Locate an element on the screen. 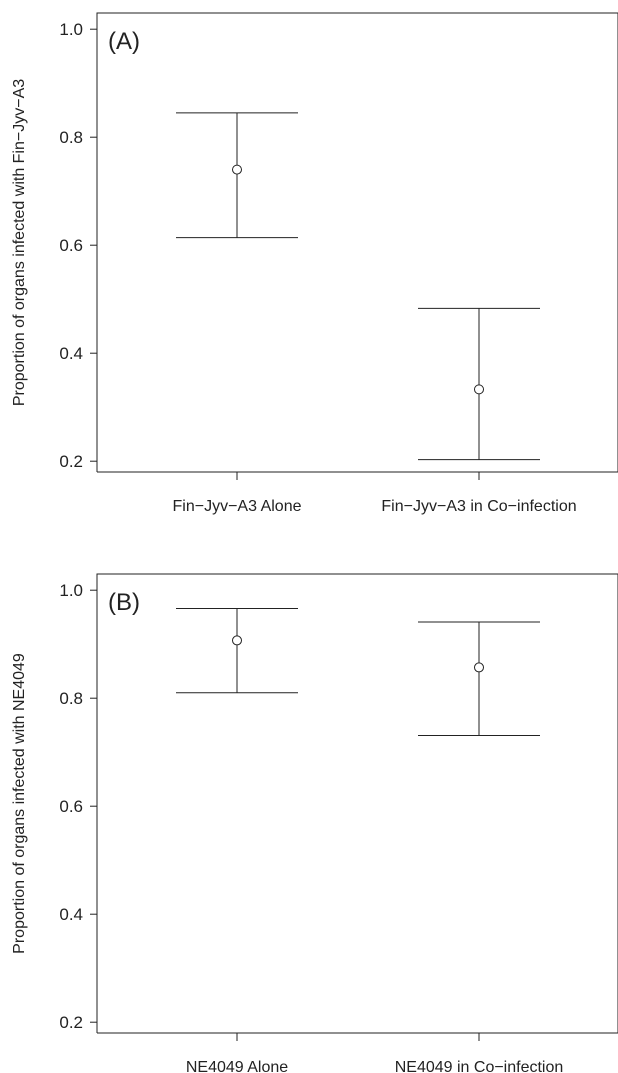 Image resolution: width=618 pixels, height=1073 pixels. panel-label: (A) is located at coordinates (124, 41).